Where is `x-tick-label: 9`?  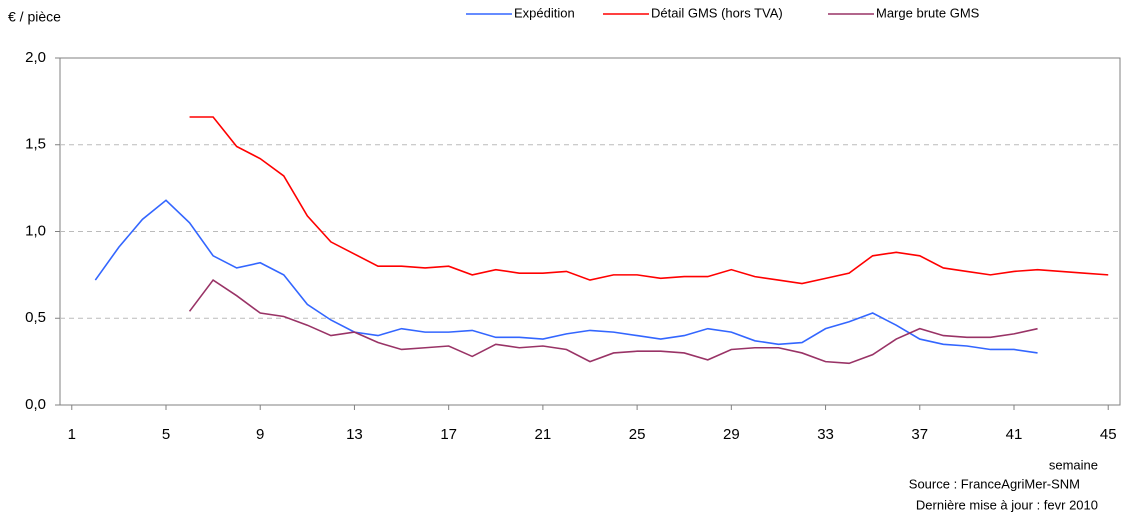 x-tick-label: 9 is located at coordinates (260, 434).